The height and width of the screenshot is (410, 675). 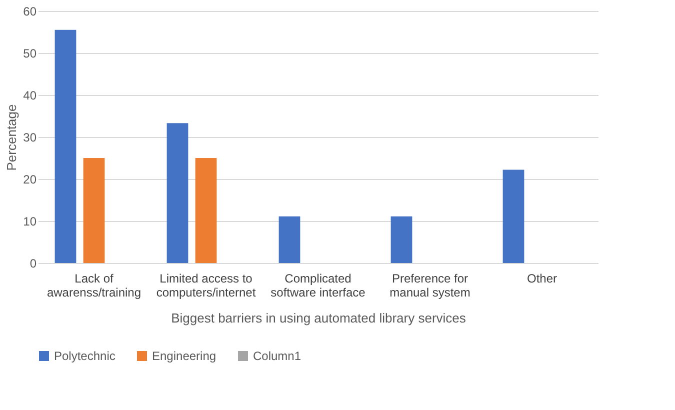 What do you see at coordinates (30, 95) in the screenshot?
I see `y-tick-label: 40` at bounding box center [30, 95].